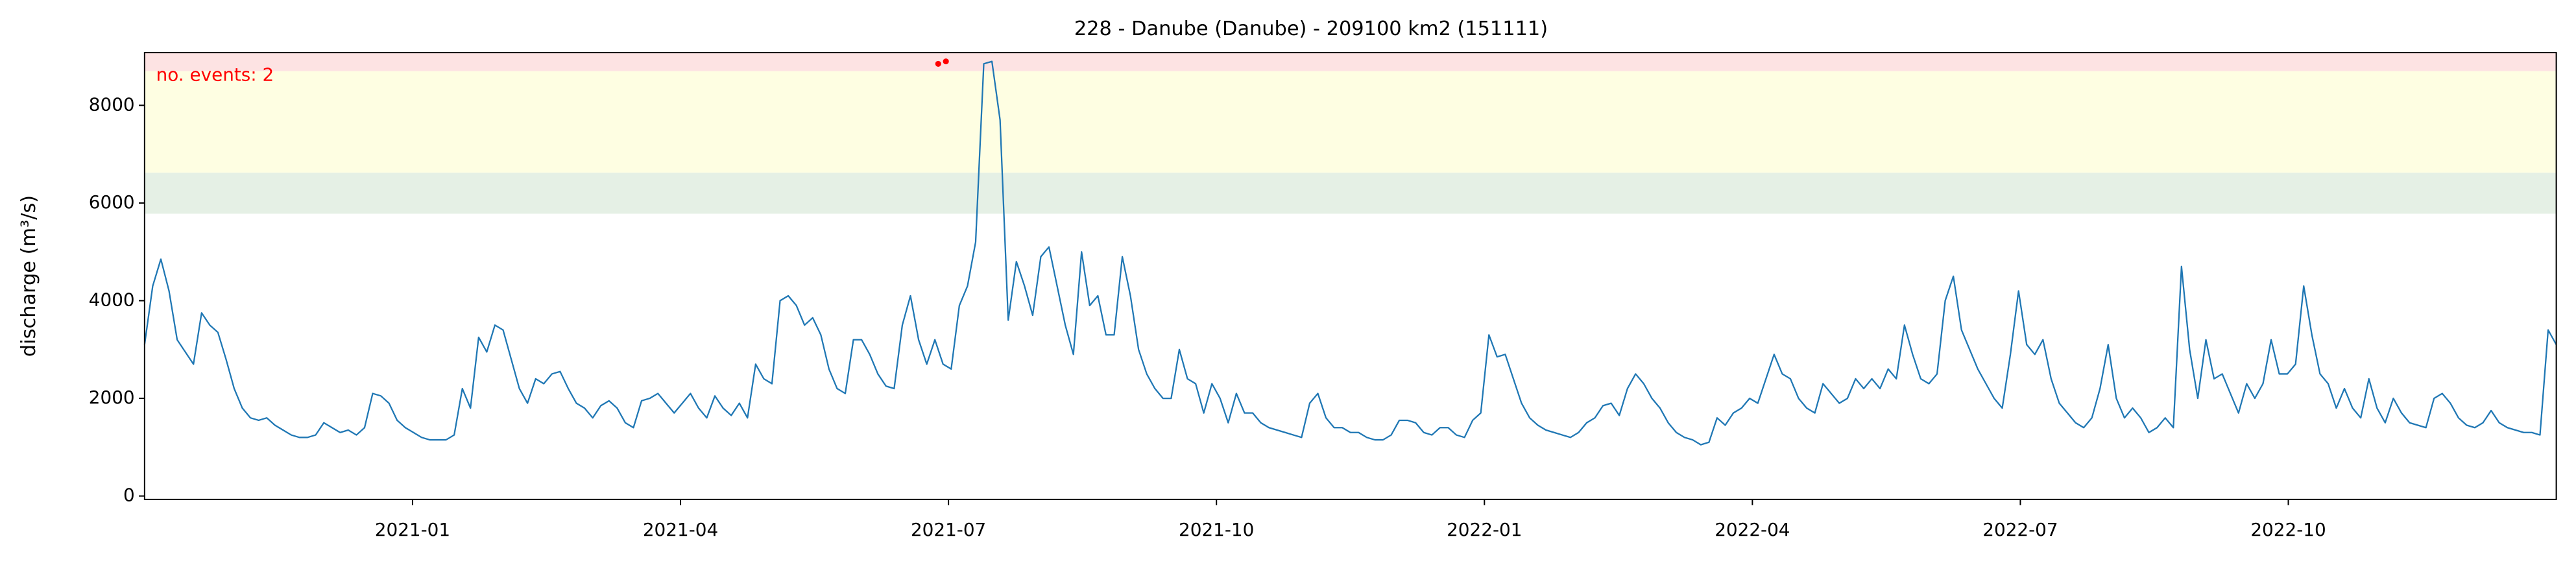  I want to click on x-tick-label: 2021-10, so click(1216, 529).